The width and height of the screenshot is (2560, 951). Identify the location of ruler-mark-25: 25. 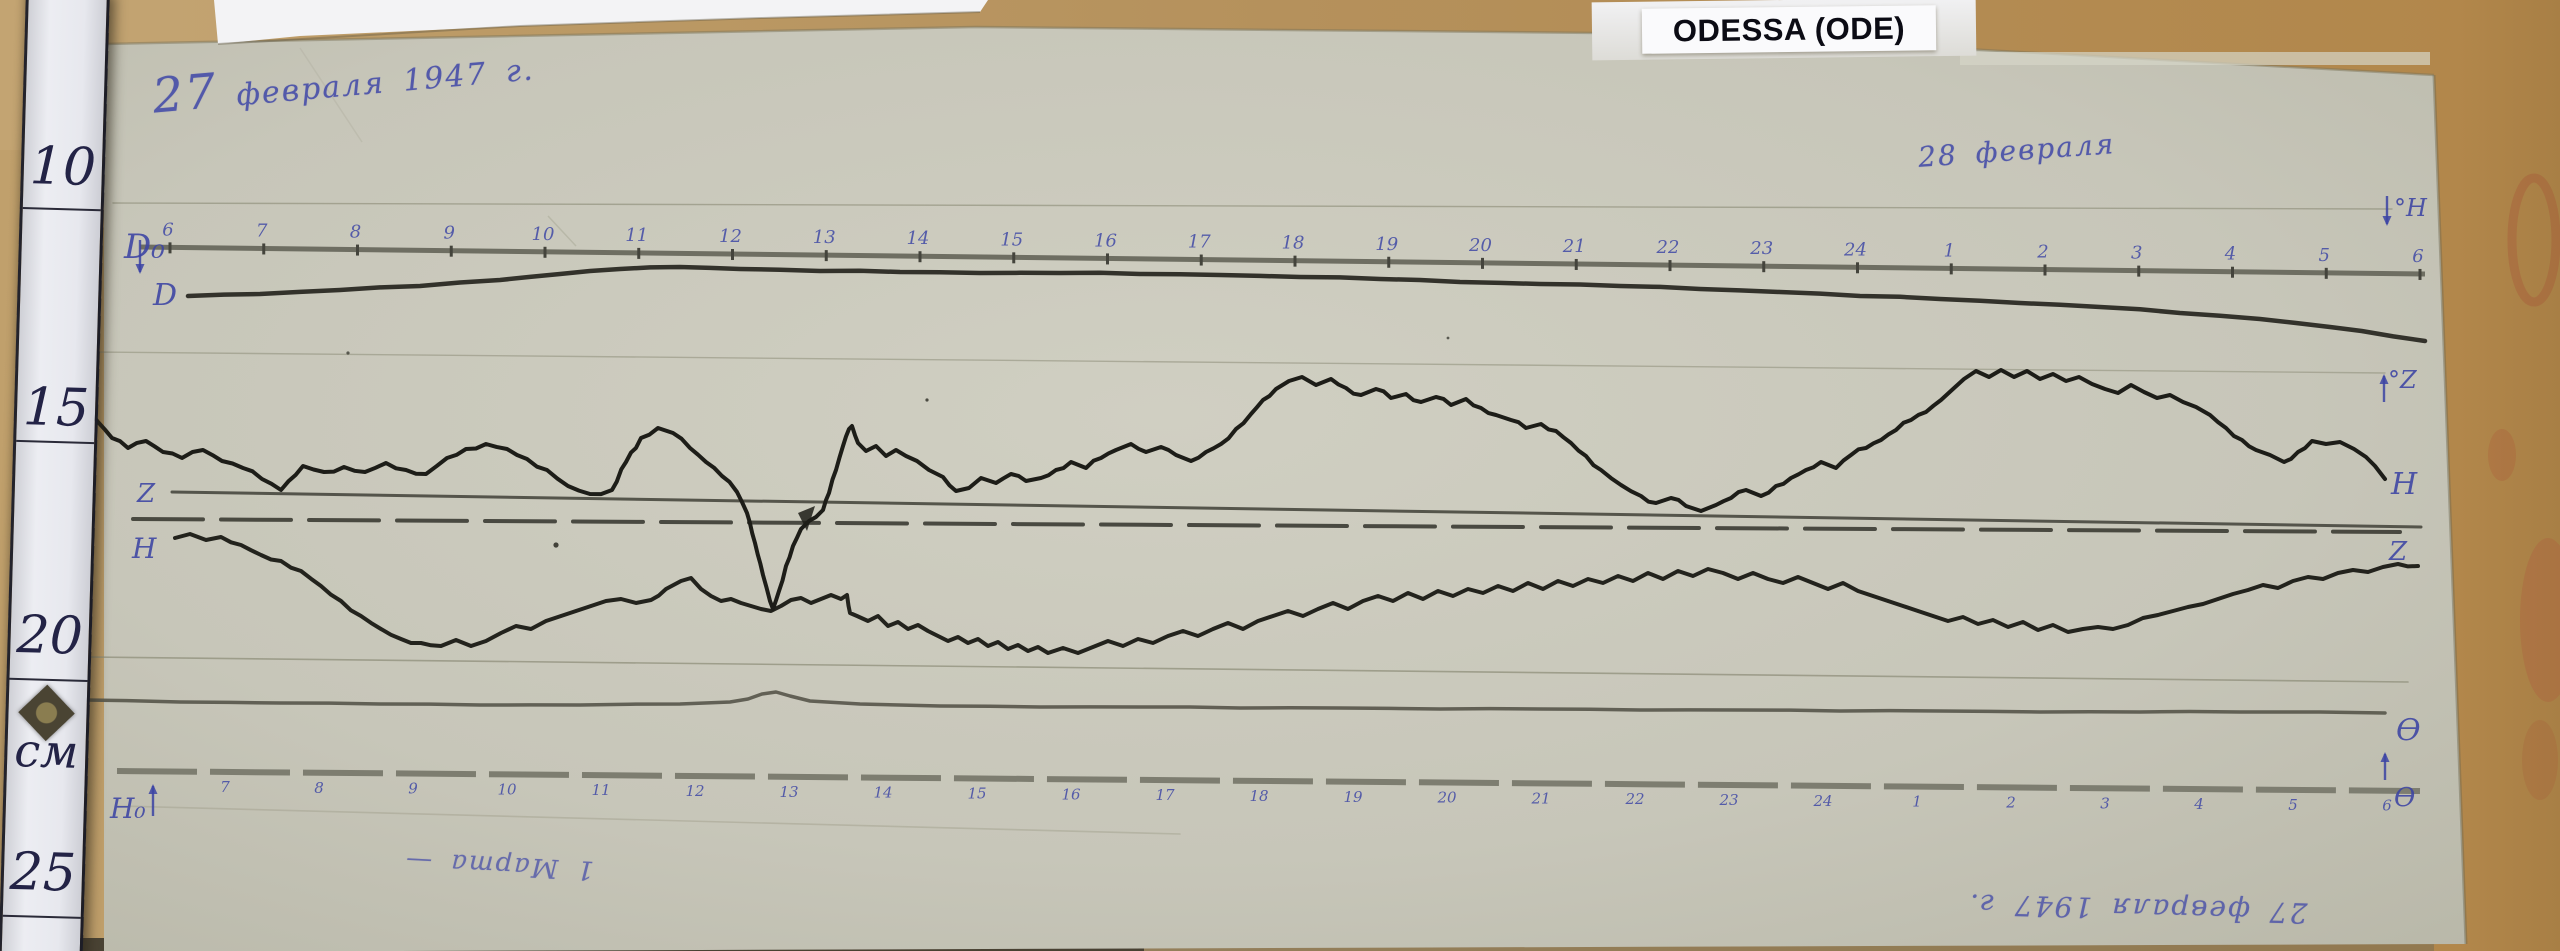
(43, 872).